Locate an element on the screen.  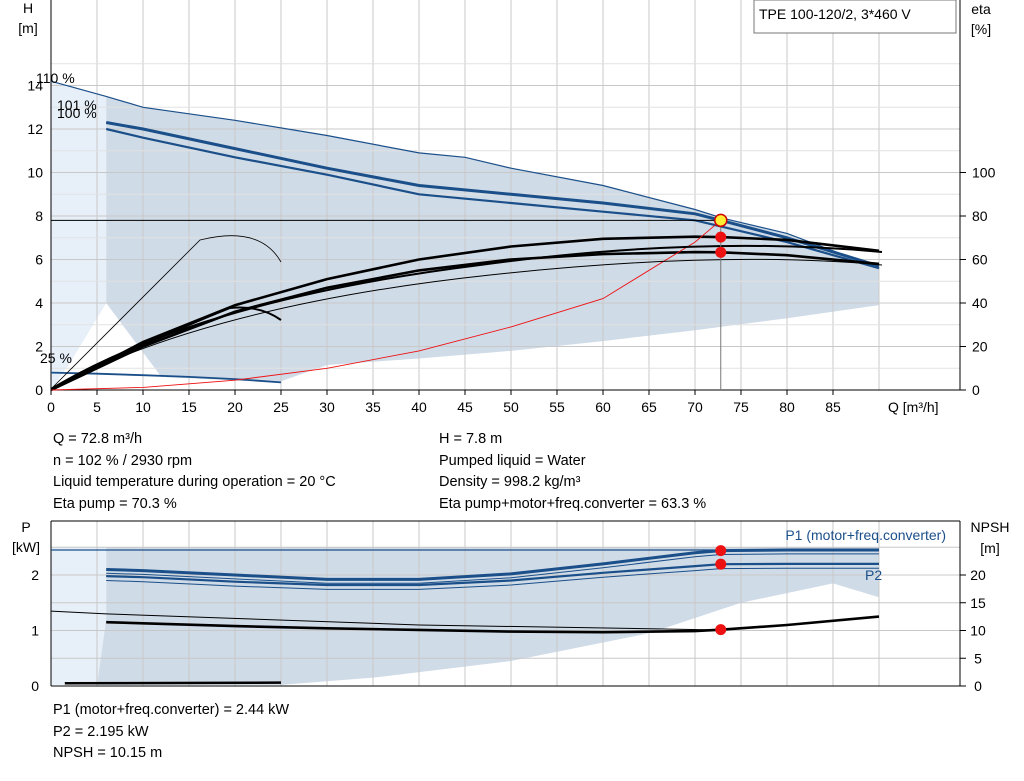
duty-point-p2 is located at coordinates (721, 564).